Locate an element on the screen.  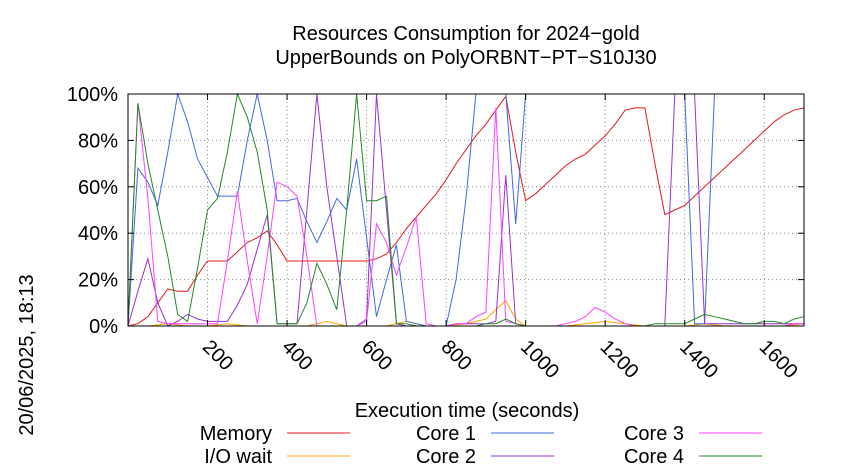
x-tick-label: 1200 is located at coordinates (619, 359).